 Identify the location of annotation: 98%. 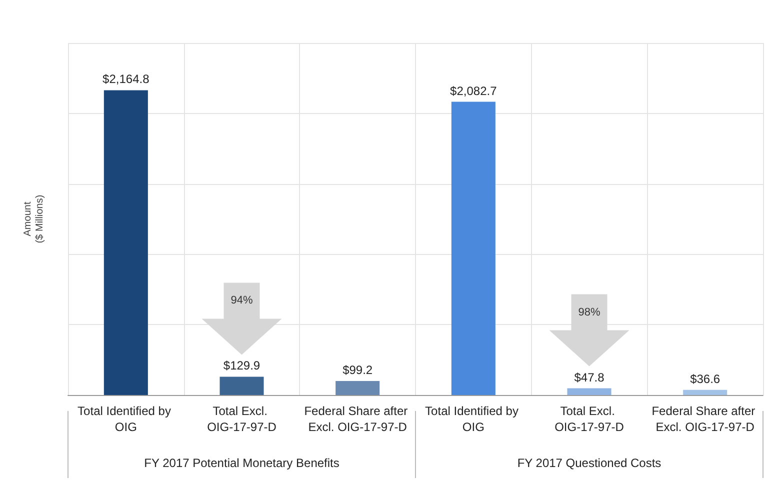
(589, 312).